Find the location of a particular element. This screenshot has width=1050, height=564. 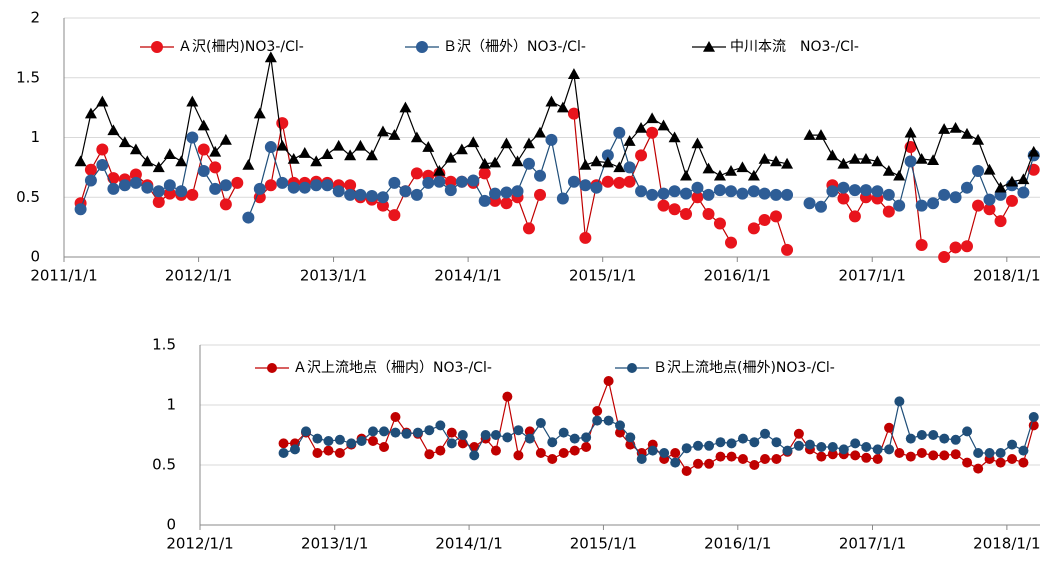

x-tick-label: 2011/1/1 is located at coordinates (63, 276).